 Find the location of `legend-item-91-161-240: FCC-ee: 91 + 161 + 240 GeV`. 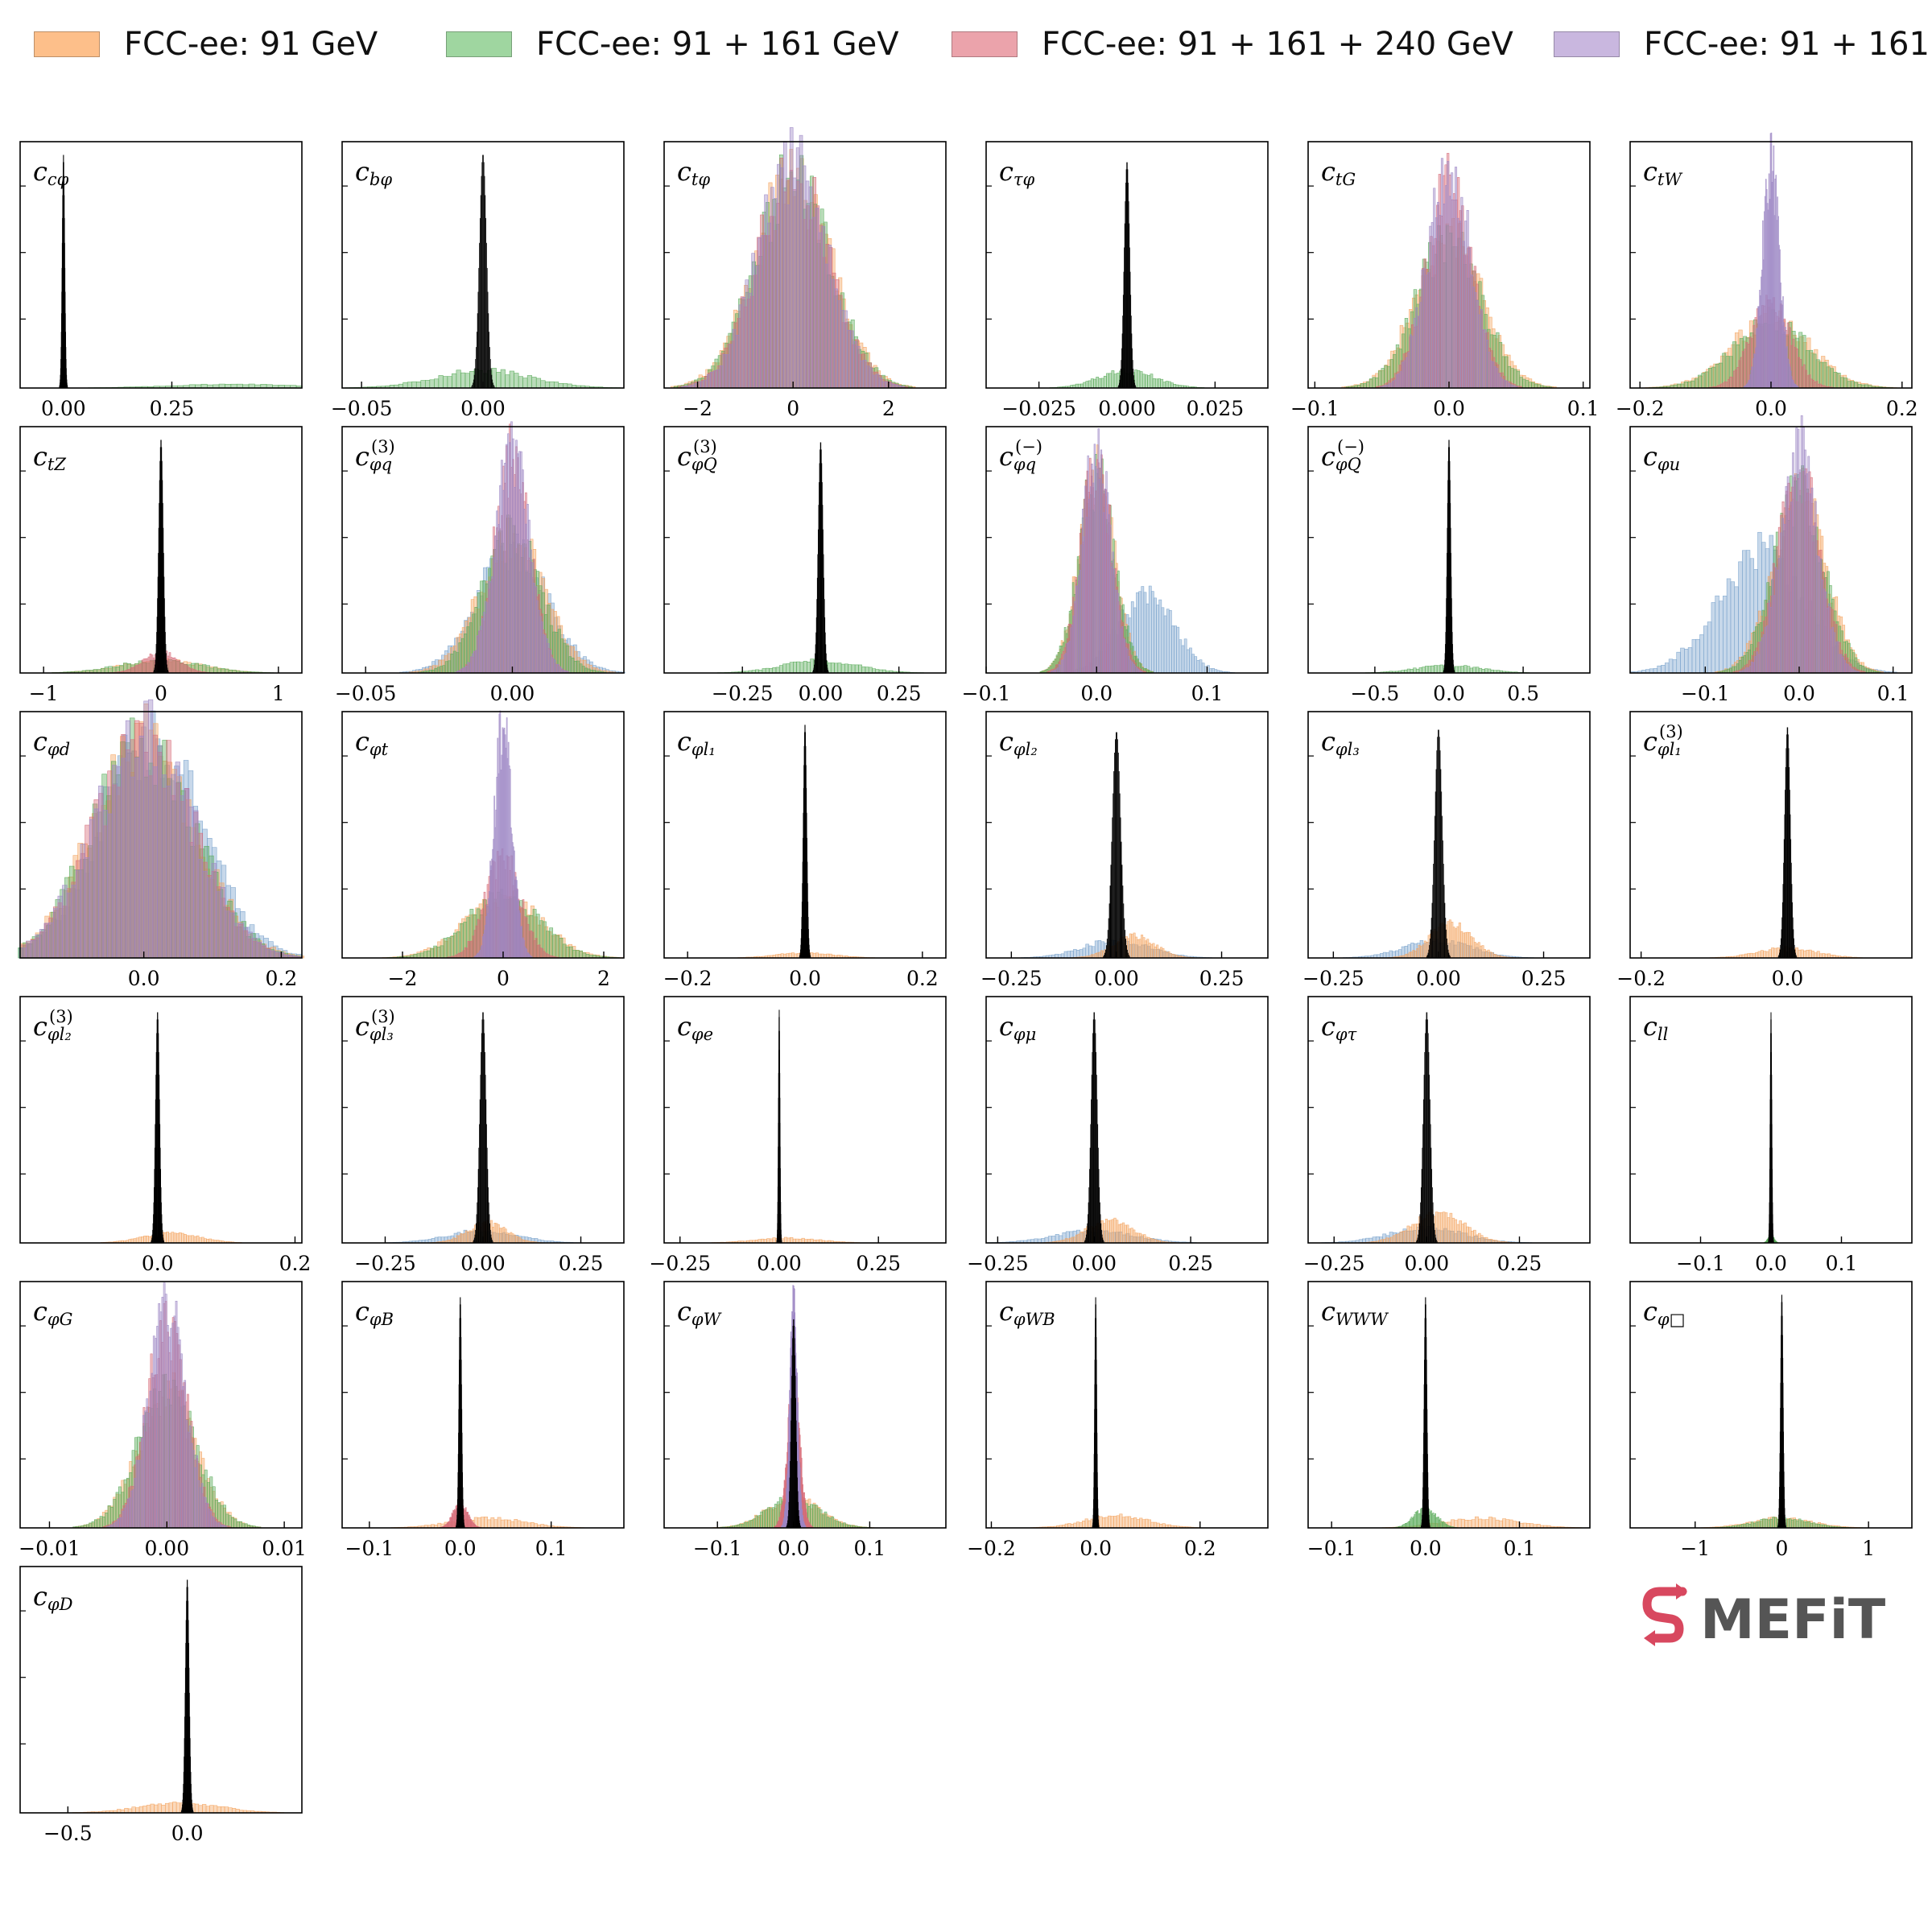

legend-item-91-161-240: FCC-ee: 91 + 161 + 240 GeV is located at coordinates (1232, 44).